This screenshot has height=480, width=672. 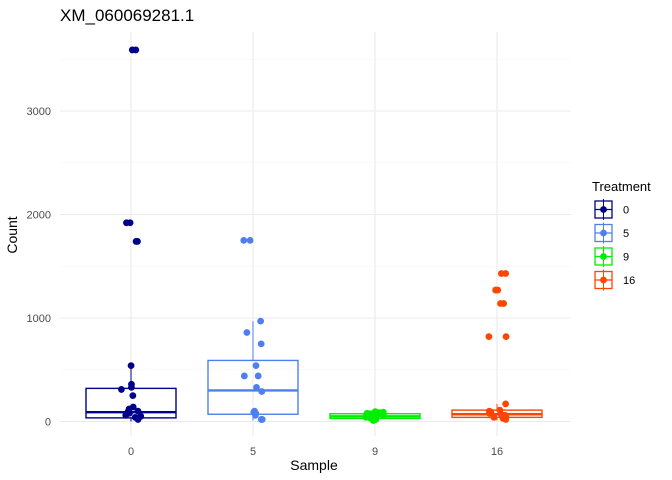 What do you see at coordinates (315, 452) in the screenshot?
I see `x-axis-ticks: 0 5 9 16` at bounding box center [315, 452].